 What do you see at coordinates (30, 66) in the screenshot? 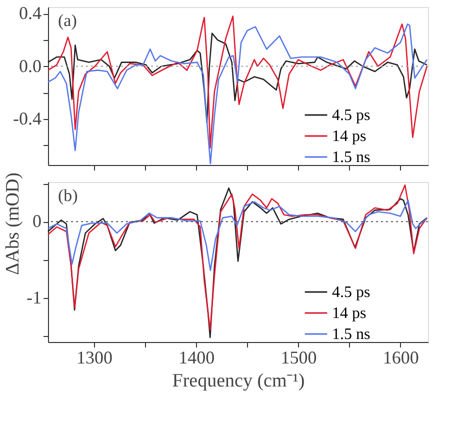
I see `y-tick-label: 0.0` at bounding box center [30, 66].